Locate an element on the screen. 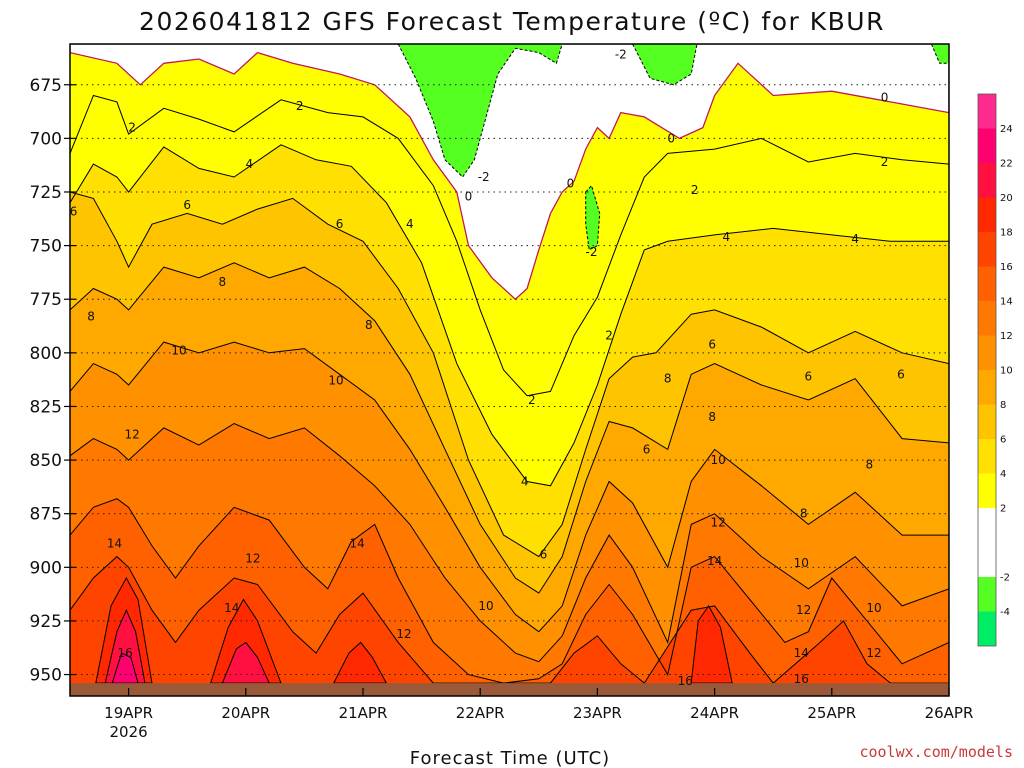 This screenshot has width=1024, height=768. y-tick-label: 900 is located at coordinates (46, 568).